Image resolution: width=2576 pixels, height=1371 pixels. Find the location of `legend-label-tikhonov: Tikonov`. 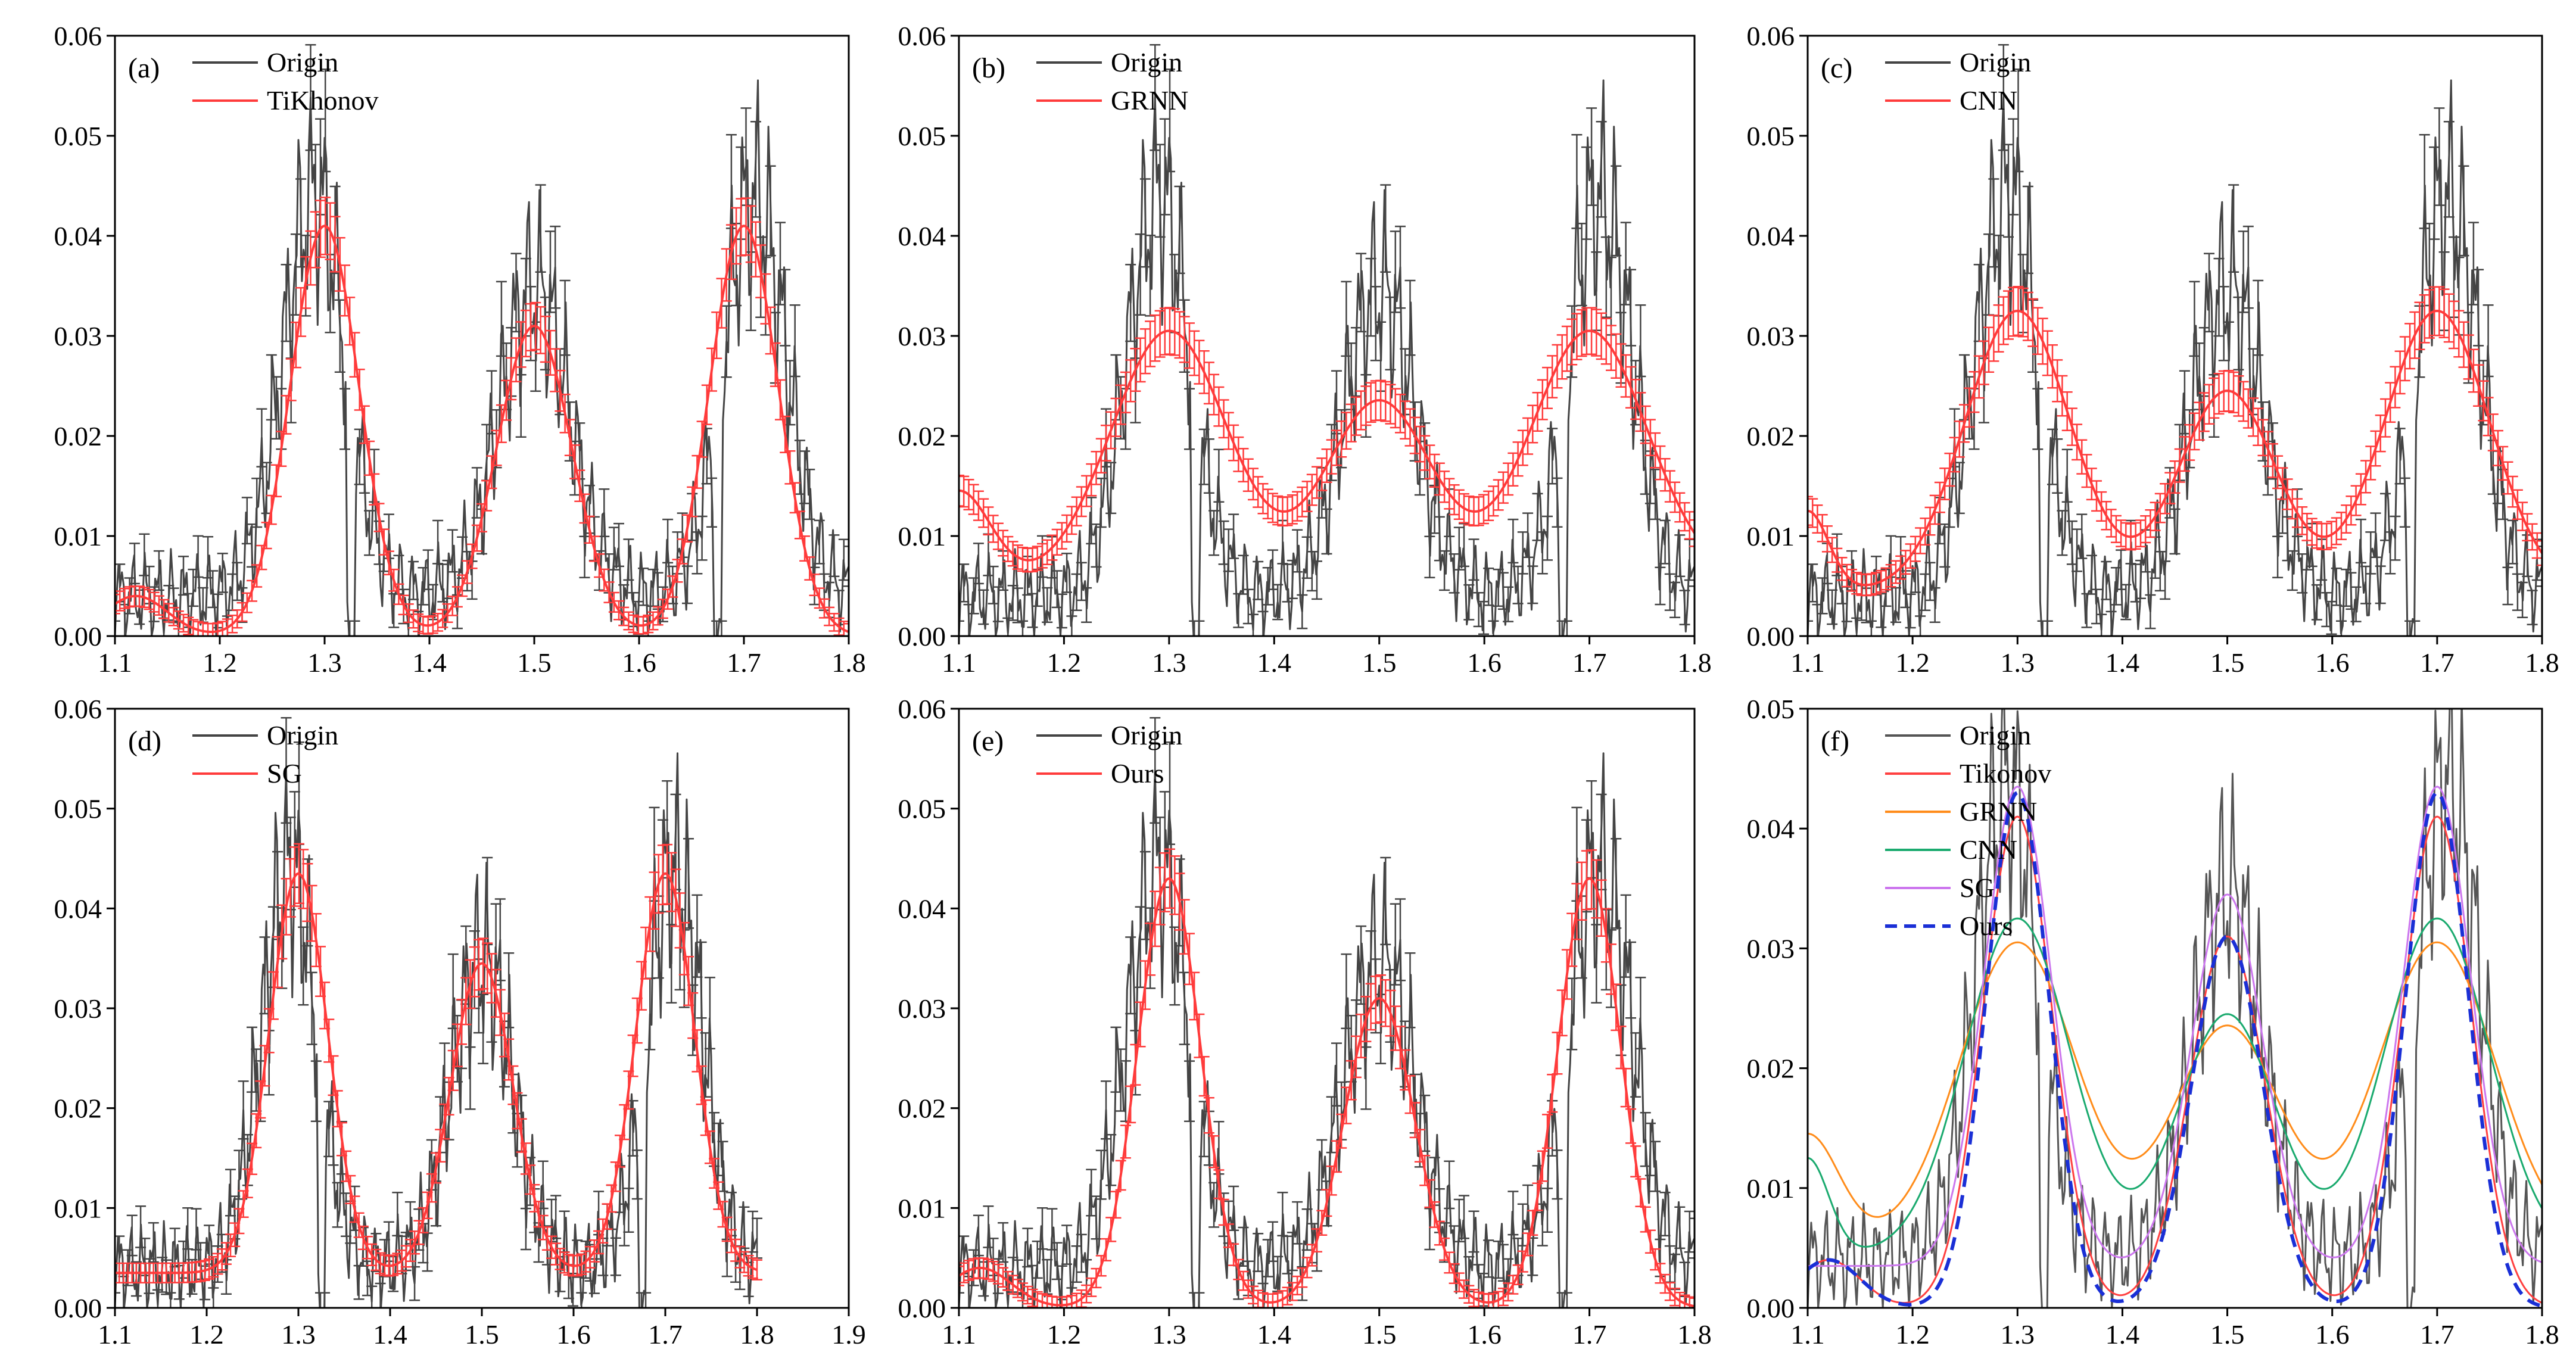

legend-label-tikhonov: Tikonov is located at coordinates (2005, 774).